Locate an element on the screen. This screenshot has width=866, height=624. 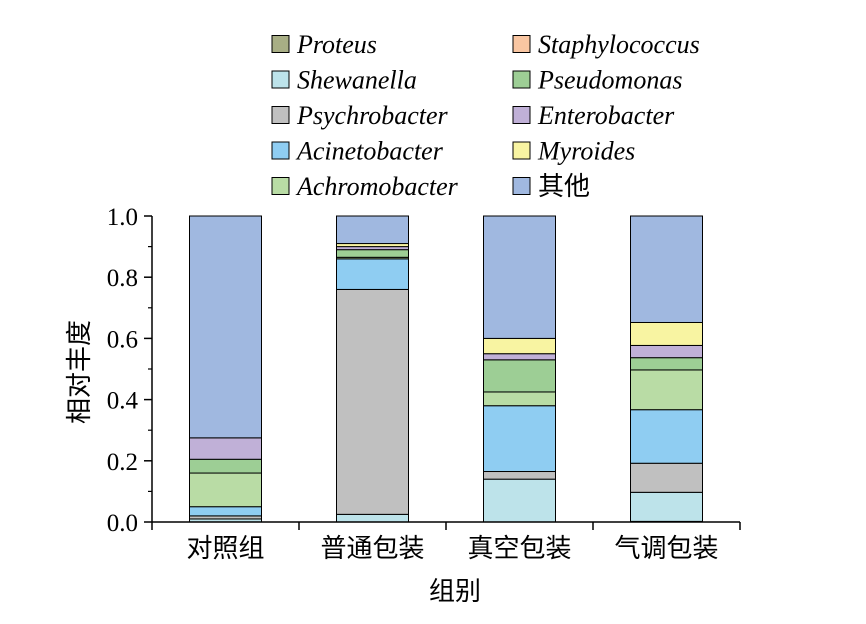
y-axis-title: 相对丰度 is located at coordinates (80, 372).